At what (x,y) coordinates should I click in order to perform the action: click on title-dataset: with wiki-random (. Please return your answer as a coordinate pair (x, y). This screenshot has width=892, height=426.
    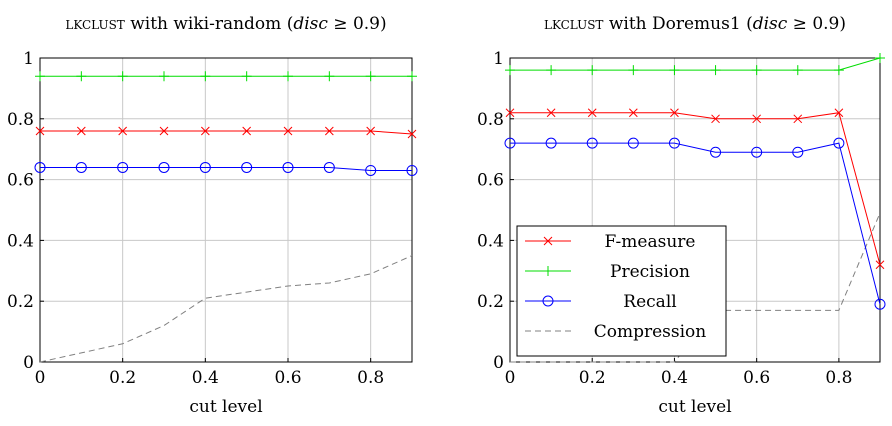
    Looking at the image, I should click on (209, 24).